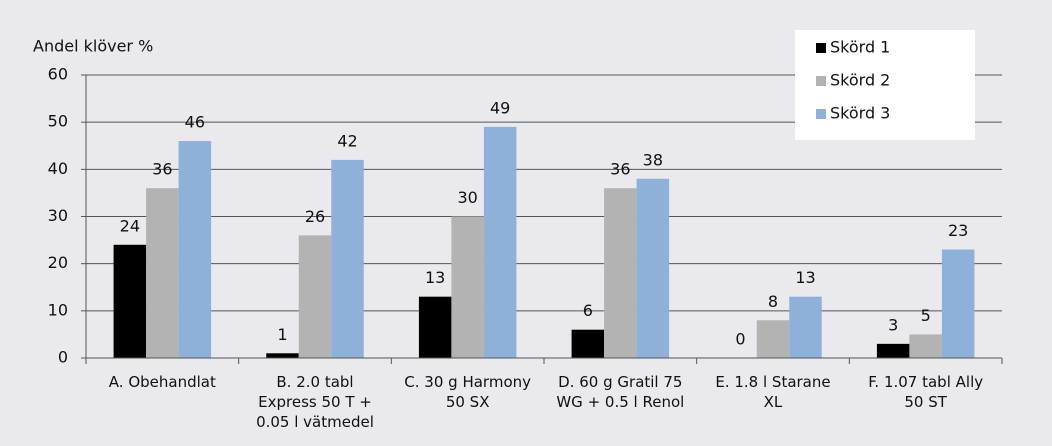 The height and width of the screenshot is (446, 1052). I want to click on legend-label: Skörd 1, so click(860, 47).